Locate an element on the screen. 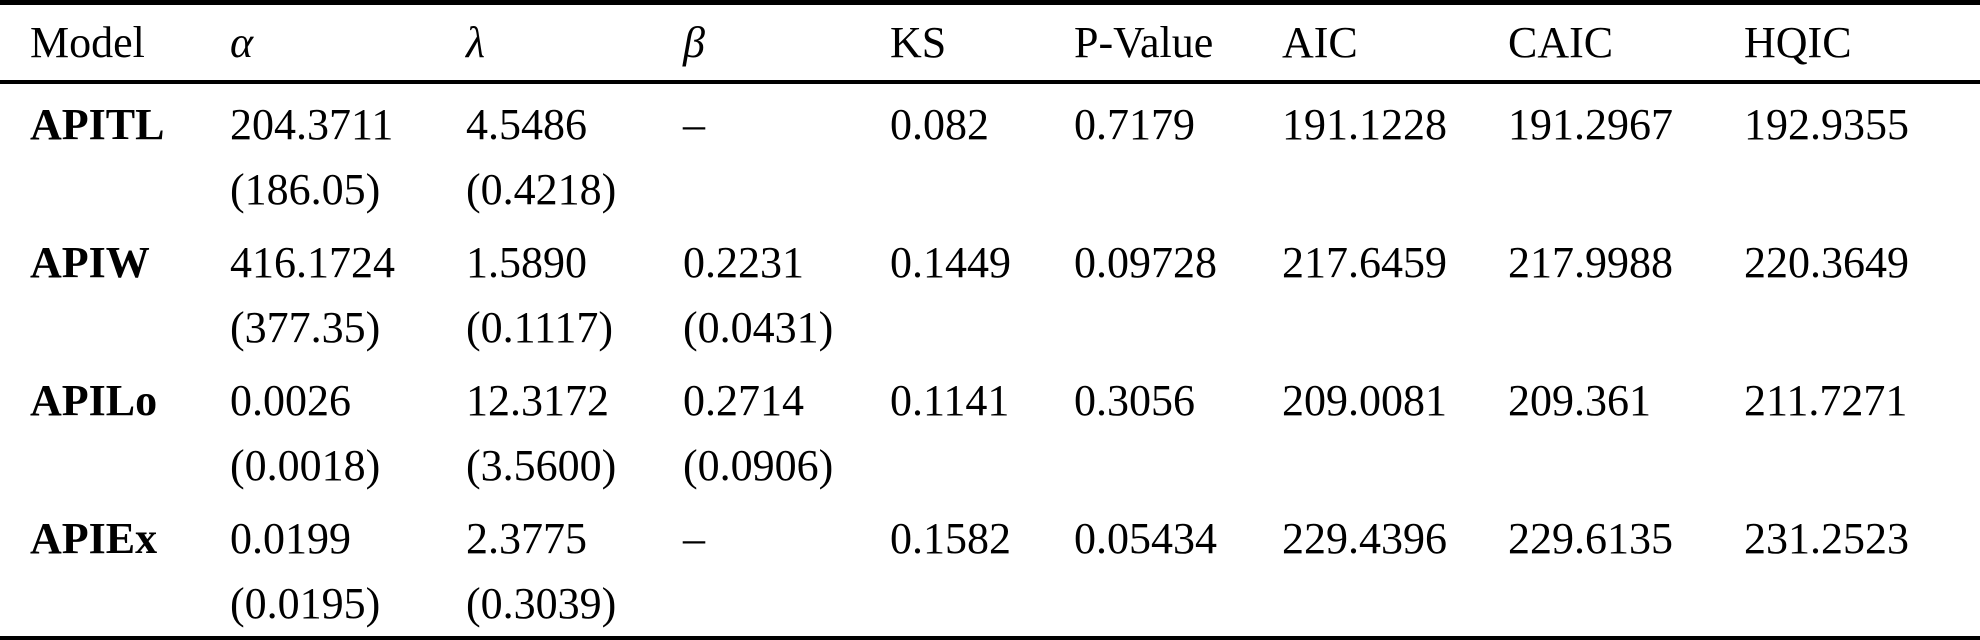 This screenshot has width=1980, height=640. ks-value: 0.1141 is located at coordinates (950, 400).